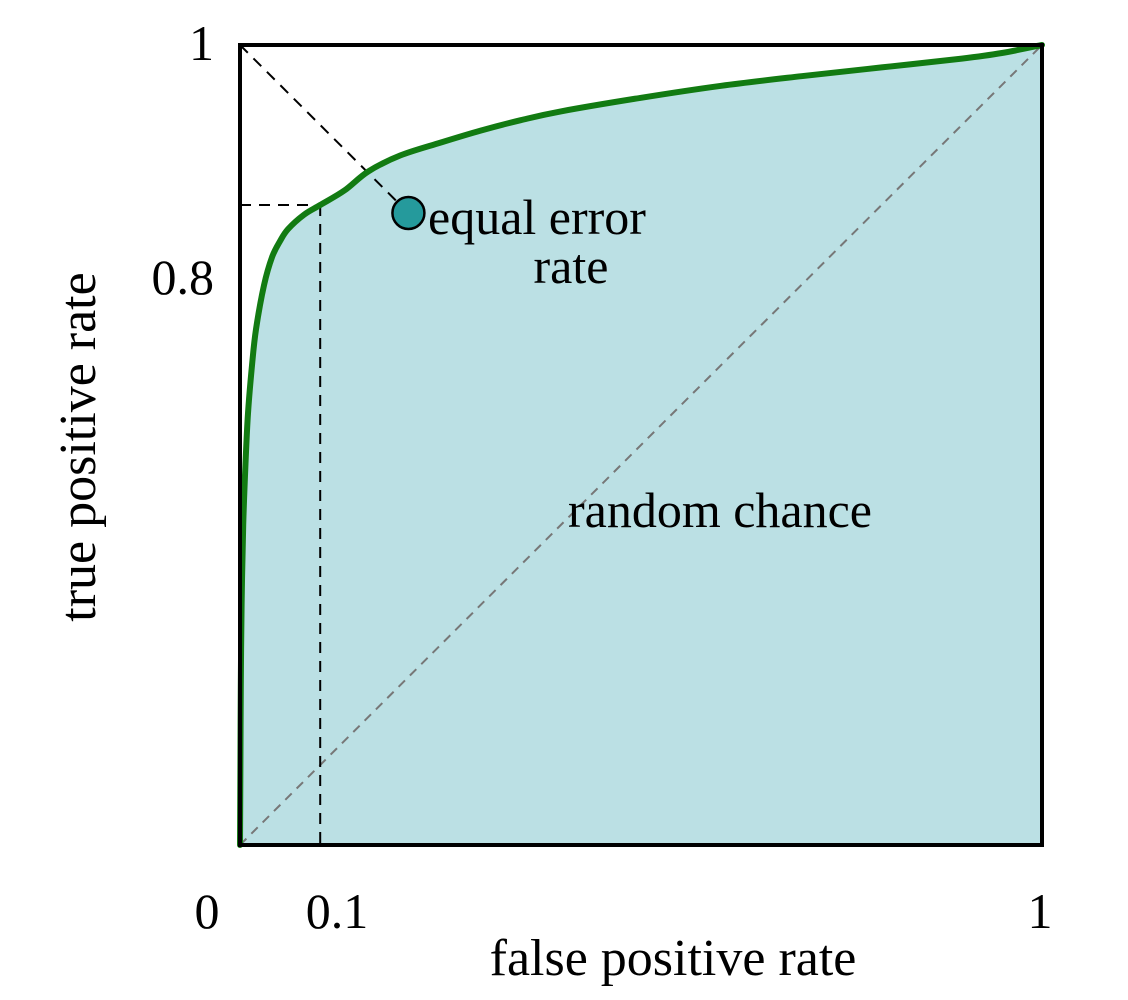 This screenshot has height=1000, width=1128. I want to click on equal-error-rate-label-line1: equal error, so click(537, 217).